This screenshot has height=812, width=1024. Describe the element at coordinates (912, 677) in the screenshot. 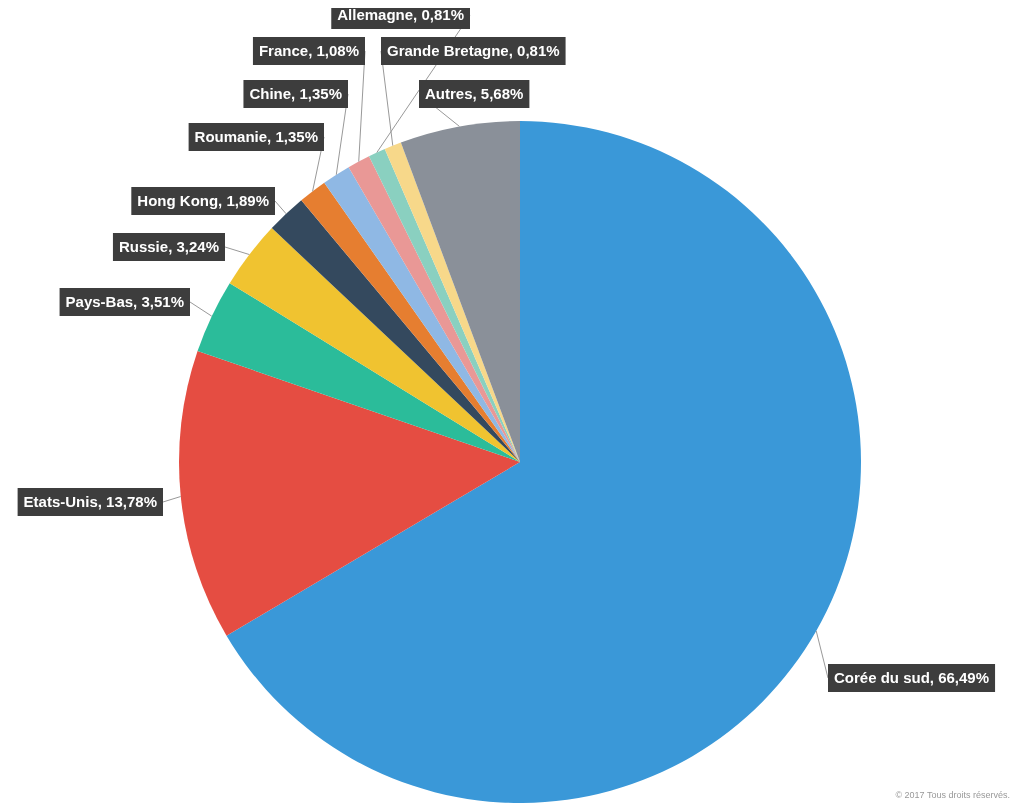

I see `slice-label: Corée du sud, 66,49%` at that location.